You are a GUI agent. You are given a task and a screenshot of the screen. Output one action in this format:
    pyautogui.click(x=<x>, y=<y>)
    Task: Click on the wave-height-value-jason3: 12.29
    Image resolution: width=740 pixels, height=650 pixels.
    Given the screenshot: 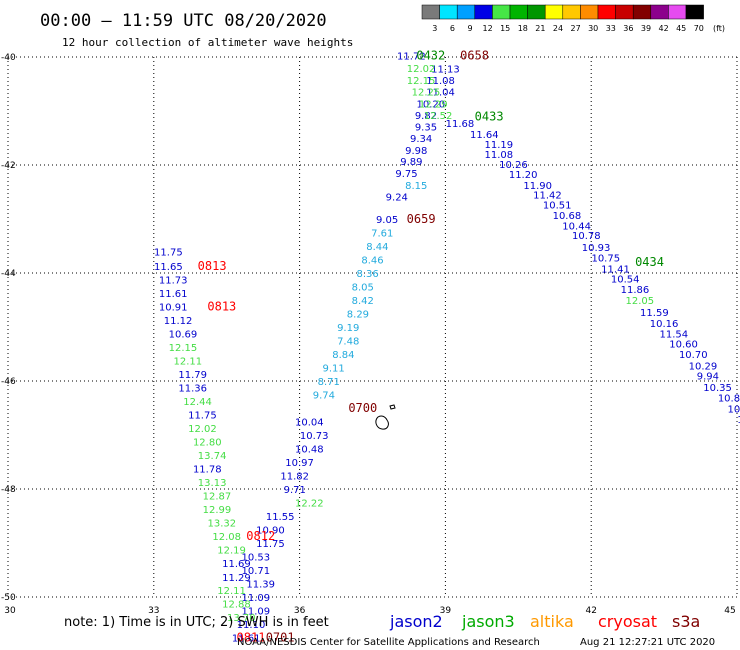 What is the action you would take?
    pyautogui.click(x=433, y=104)
    